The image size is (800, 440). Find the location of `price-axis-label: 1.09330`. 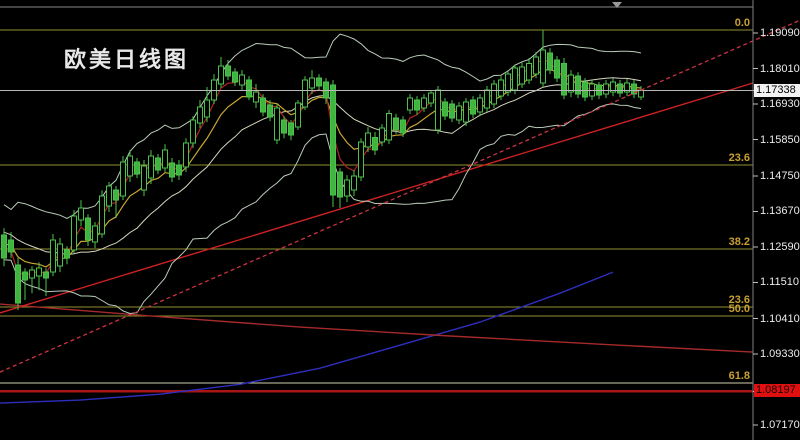

price-axis-label: 1.09330 is located at coordinates (780, 354).